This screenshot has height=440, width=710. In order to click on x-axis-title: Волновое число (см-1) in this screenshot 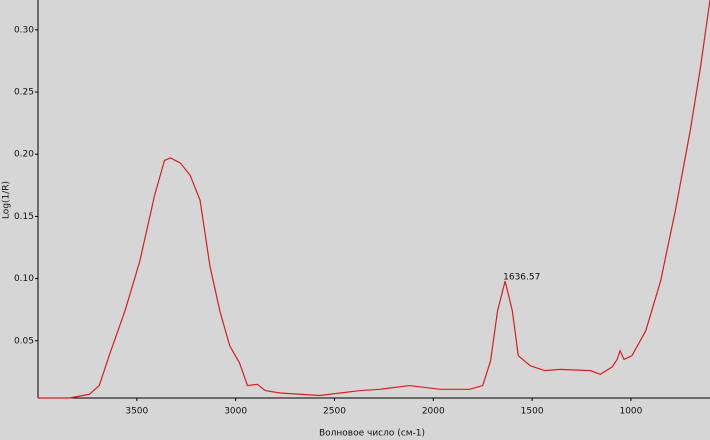, I will do `click(372, 434)`.